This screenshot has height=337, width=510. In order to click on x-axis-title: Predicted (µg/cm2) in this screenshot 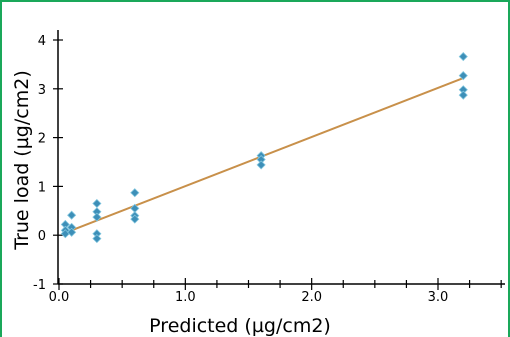, I will do `click(240, 326)`.